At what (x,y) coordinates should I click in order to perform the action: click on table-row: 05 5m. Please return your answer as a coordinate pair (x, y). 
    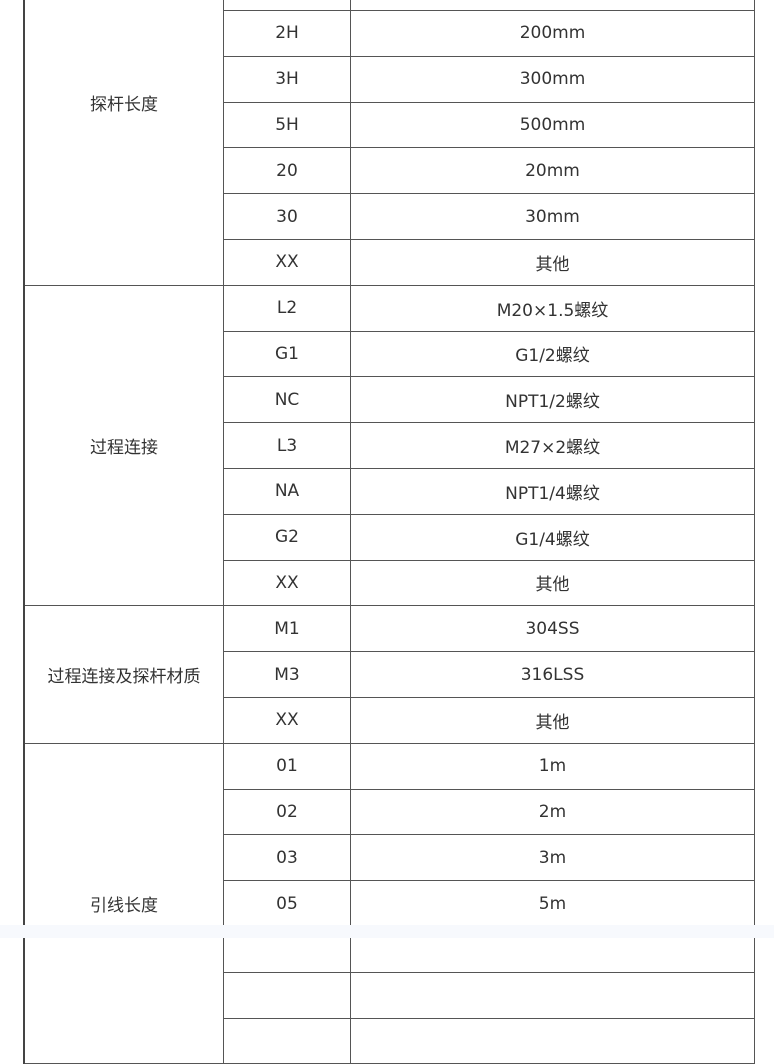
    Looking at the image, I should click on (389, 903).